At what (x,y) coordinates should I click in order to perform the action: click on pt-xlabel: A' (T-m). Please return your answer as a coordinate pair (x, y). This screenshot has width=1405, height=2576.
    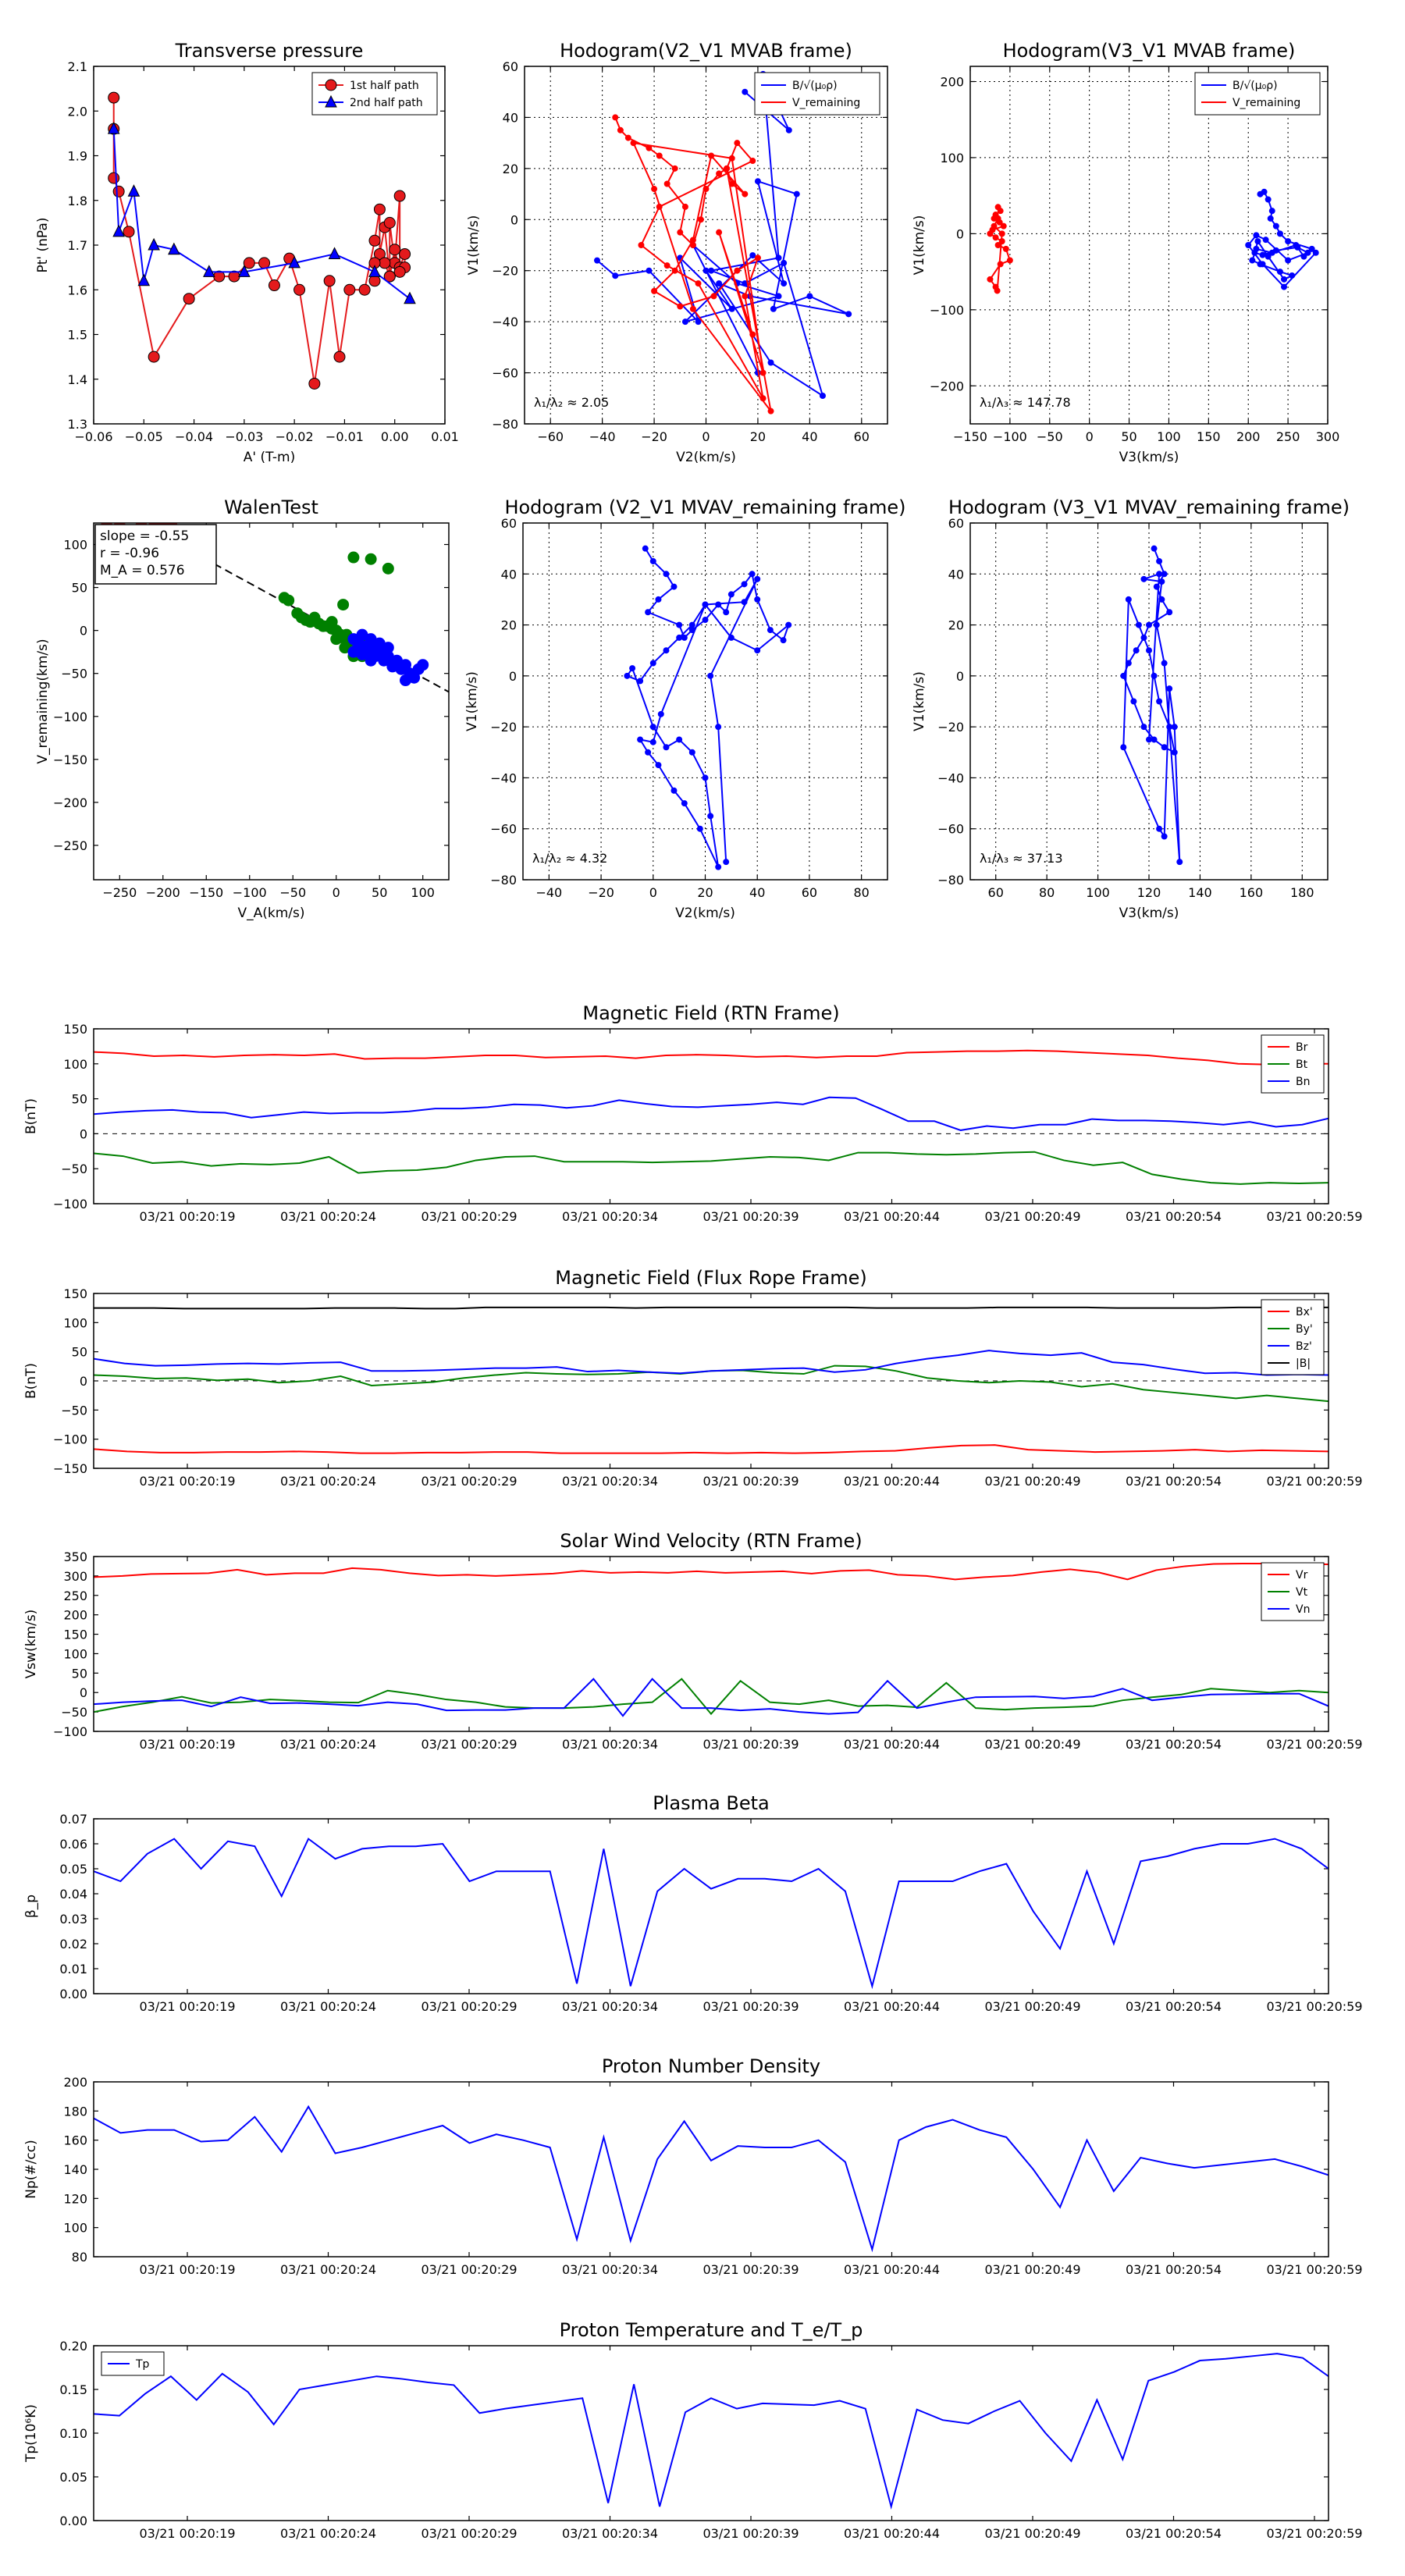
    Looking at the image, I should click on (270, 457).